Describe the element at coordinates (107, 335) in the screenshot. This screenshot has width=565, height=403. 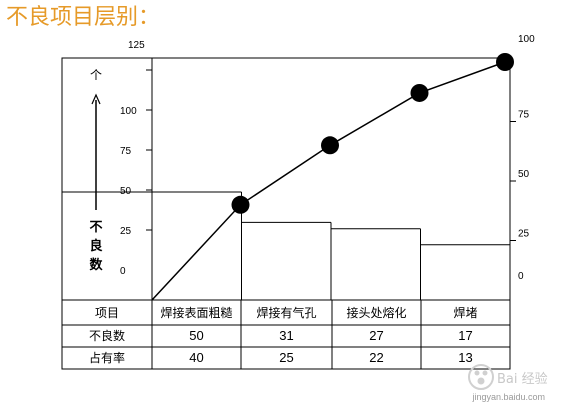
I see `table-row-label: 不良数` at that location.